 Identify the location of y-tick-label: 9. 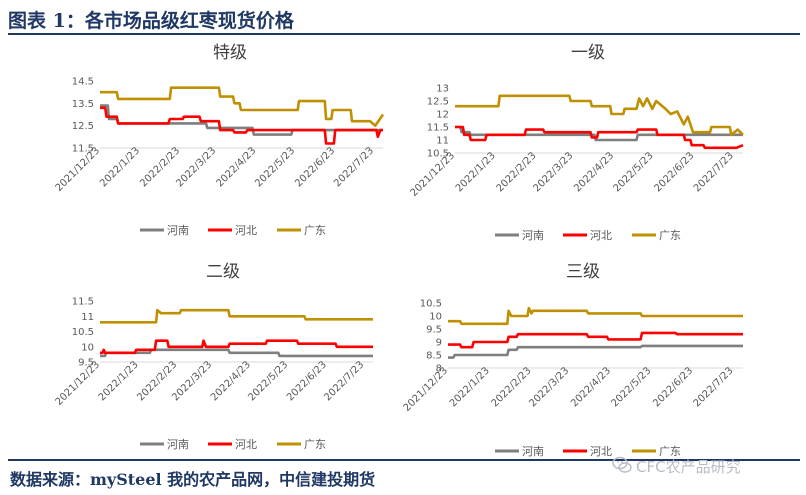
(439, 343).